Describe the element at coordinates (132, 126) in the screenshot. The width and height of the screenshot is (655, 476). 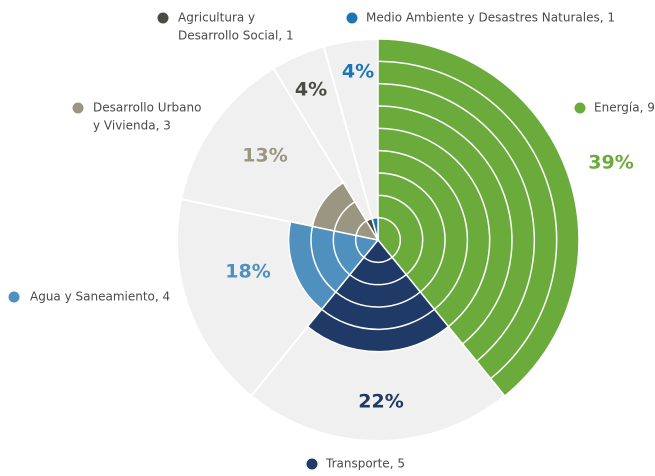
I see `legend-label: y Vivienda, 3` at that location.